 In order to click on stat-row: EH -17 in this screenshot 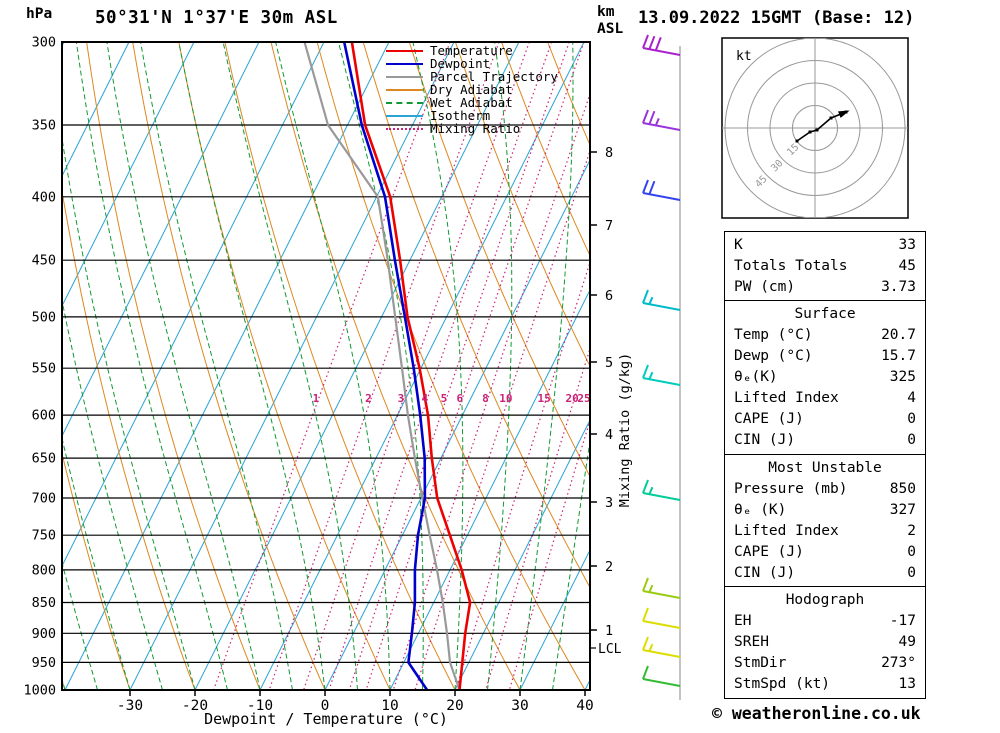, I will do `click(825, 621)`.